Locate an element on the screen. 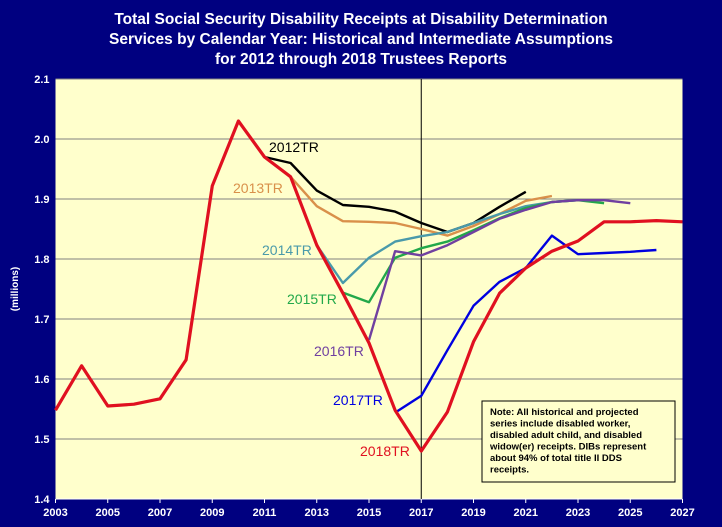 This screenshot has width=722, height=527. x-tick-label: 2019 is located at coordinates (473, 513).